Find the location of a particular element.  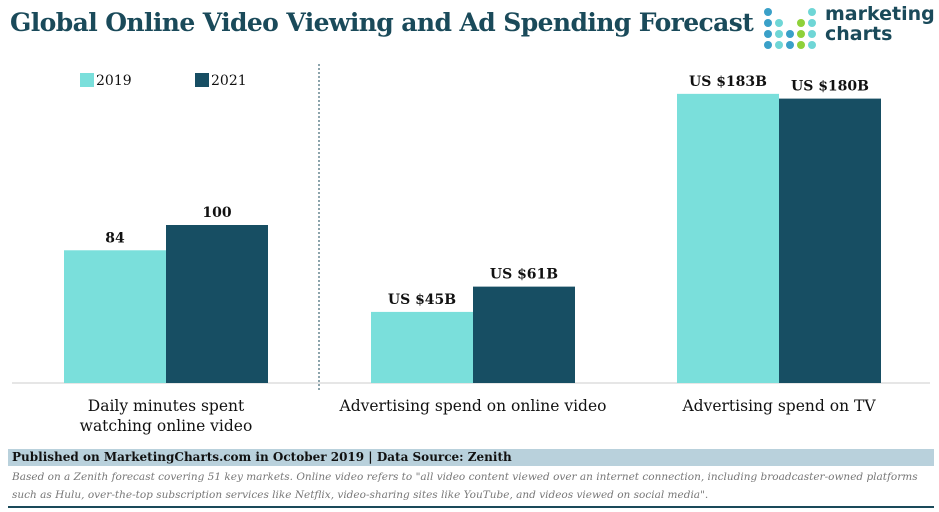

category-label: watching online video is located at coordinates (166, 426).